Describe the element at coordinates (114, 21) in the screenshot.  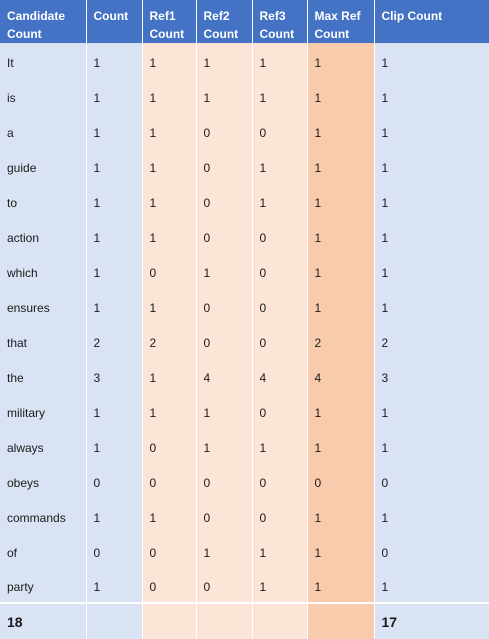
I see `header-count: Count` at that location.